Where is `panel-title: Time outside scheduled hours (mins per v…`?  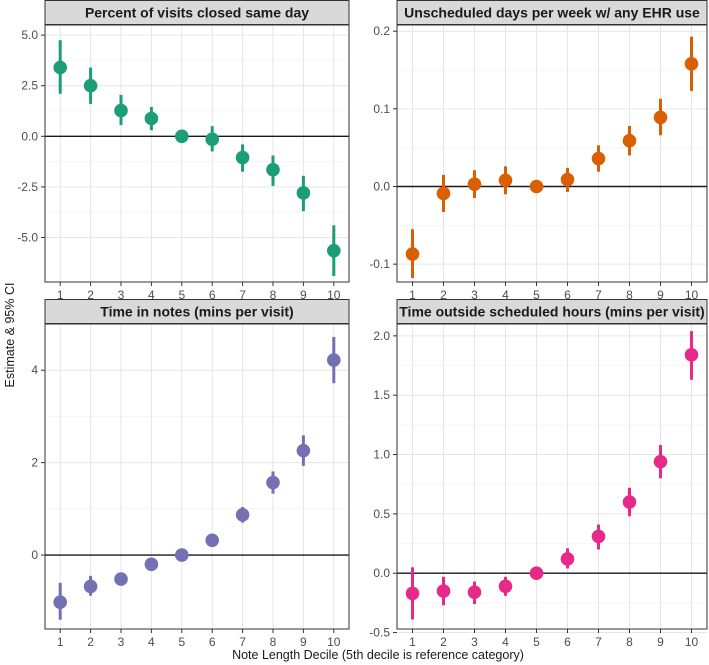 panel-title: Time outside scheduled hours (mins per v… is located at coordinates (551, 312).